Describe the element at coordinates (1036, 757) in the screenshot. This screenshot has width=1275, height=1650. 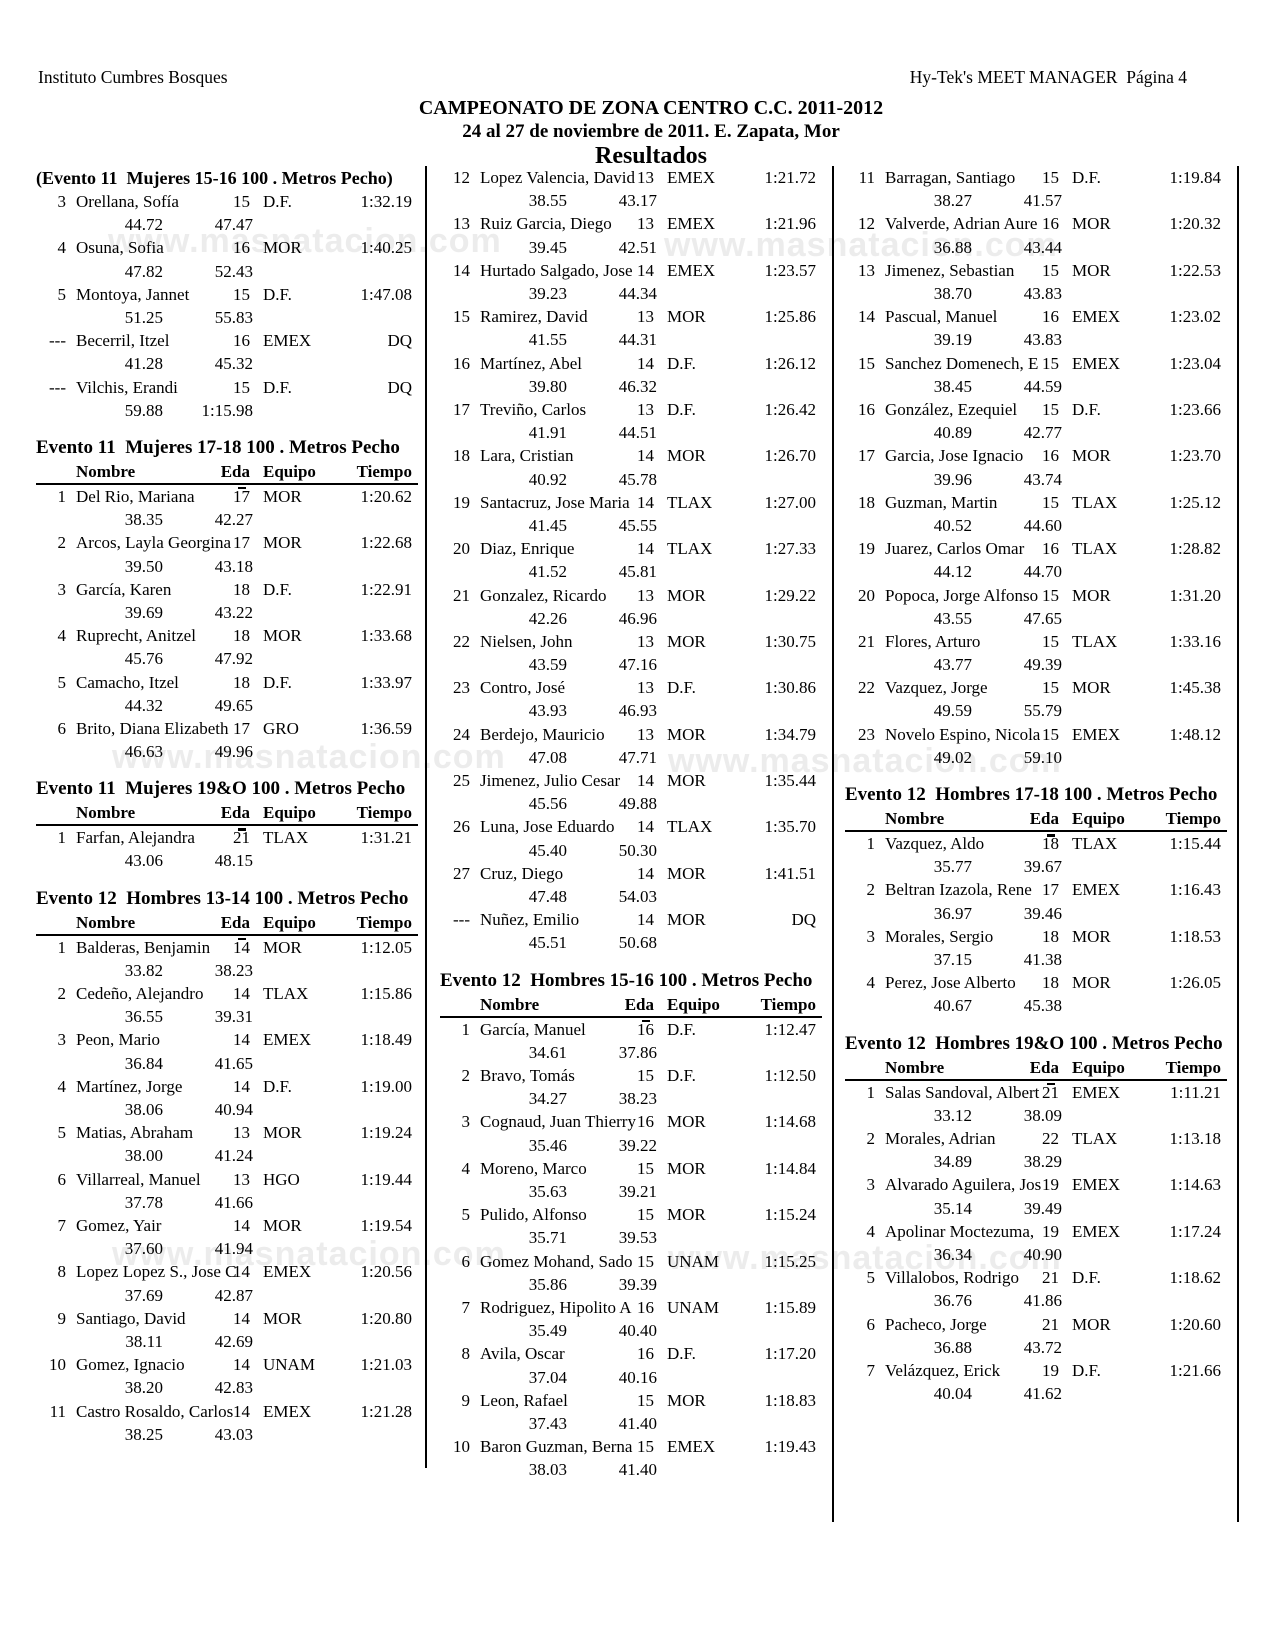
I see `result-splits-line: 49.02 59.10` at that location.